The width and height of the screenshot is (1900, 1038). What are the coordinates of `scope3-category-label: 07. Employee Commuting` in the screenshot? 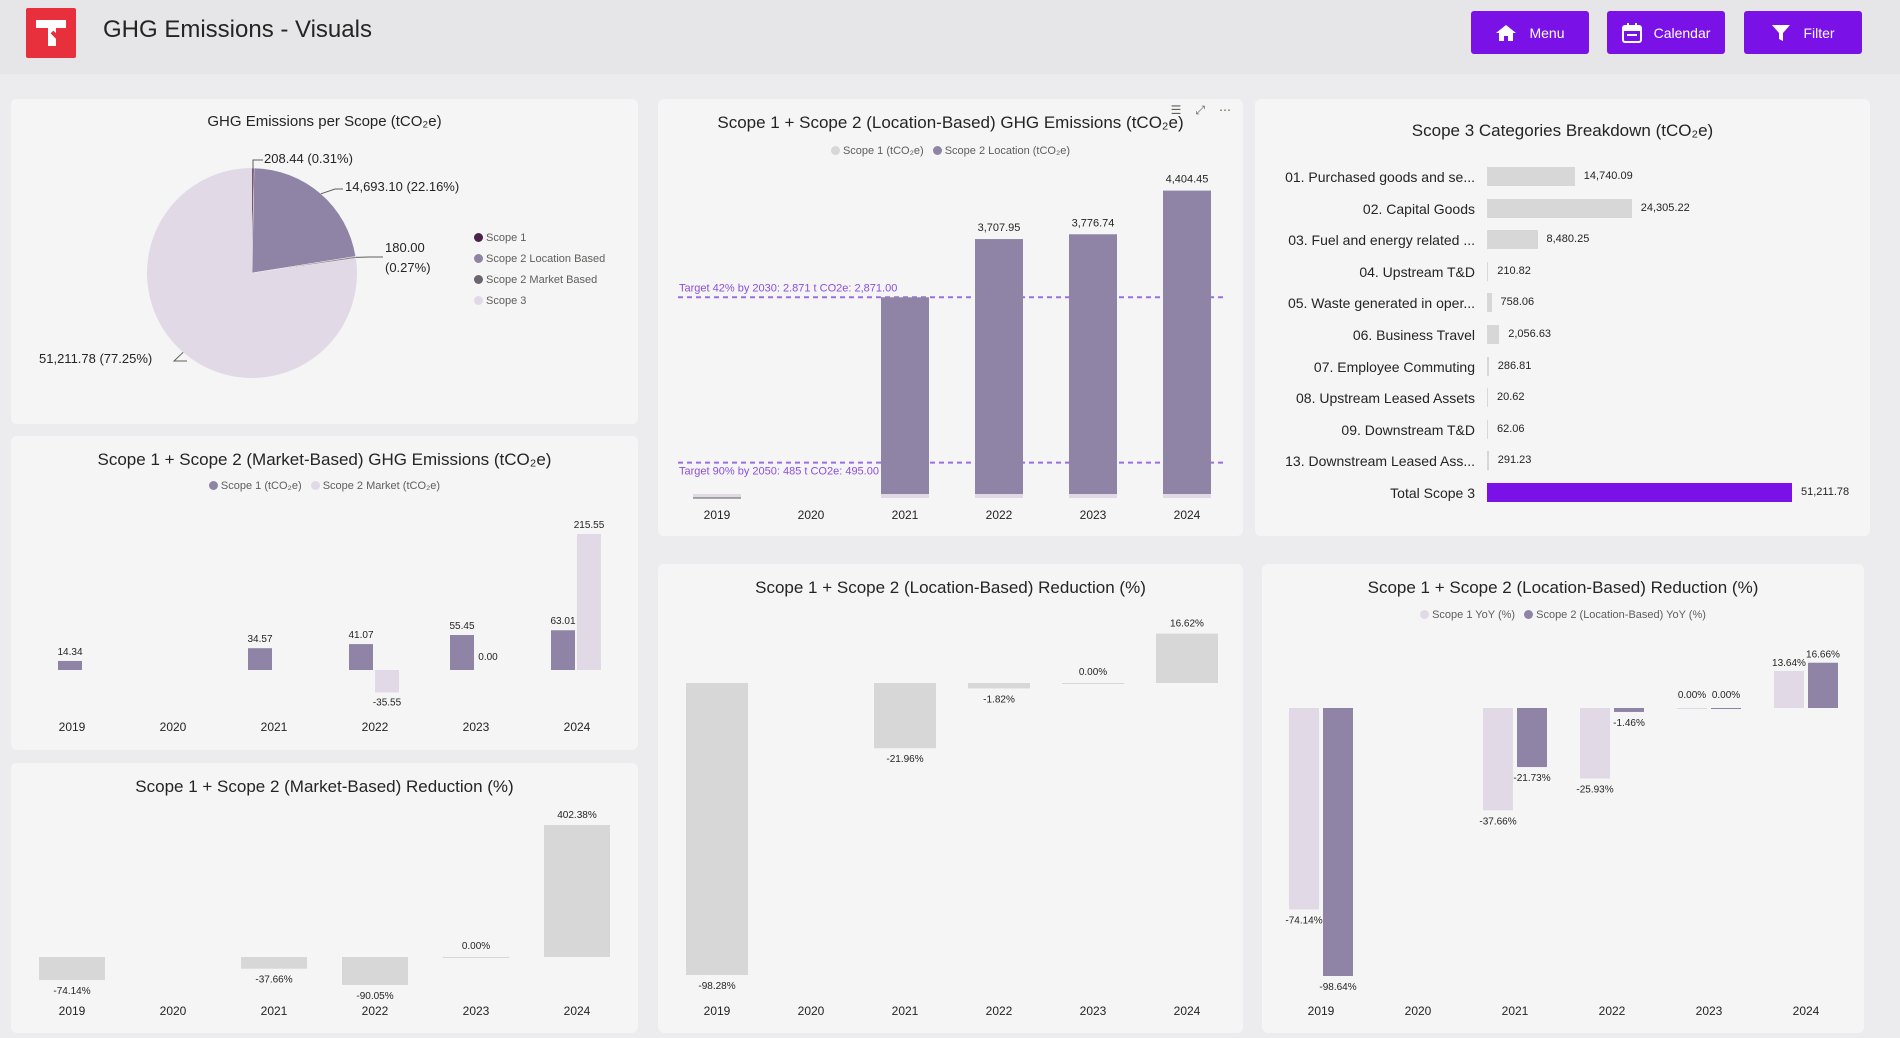 It's located at (1394, 366).